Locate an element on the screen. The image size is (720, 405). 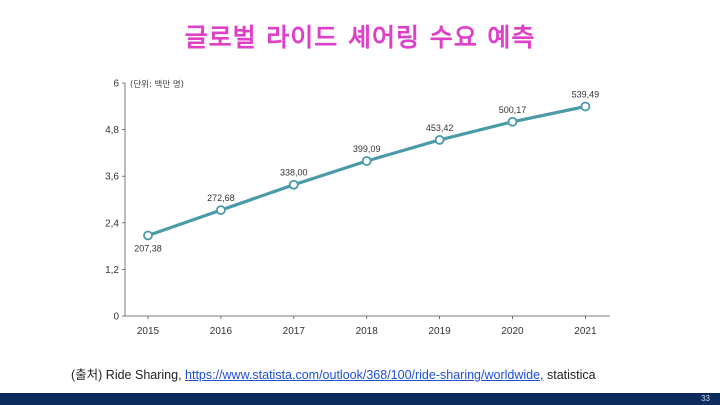
x-tick-label: 2019 is located at coordinates (439, 331).